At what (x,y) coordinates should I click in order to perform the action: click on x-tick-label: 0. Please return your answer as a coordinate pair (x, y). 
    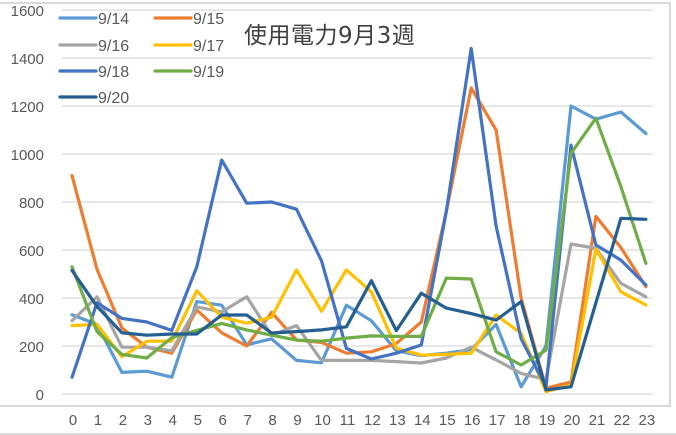
    Looking at the image, I should click on (73, 420).